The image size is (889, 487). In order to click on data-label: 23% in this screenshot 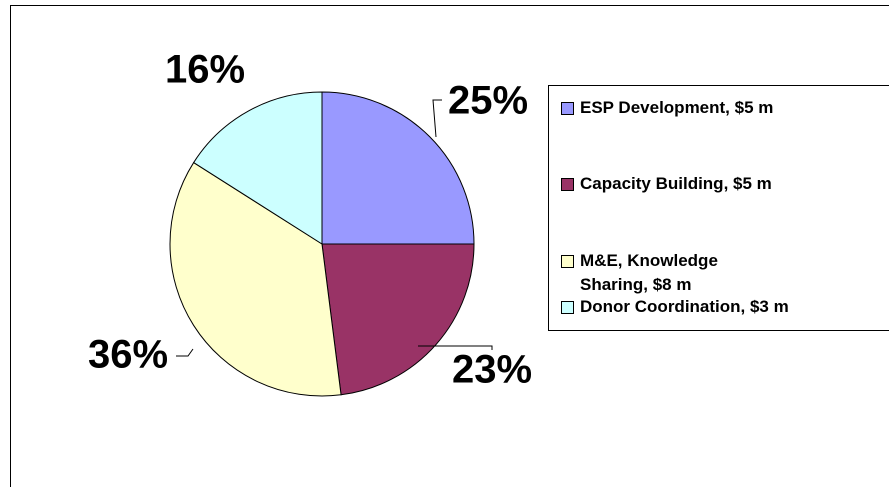, I will do `click(492, 370)`.